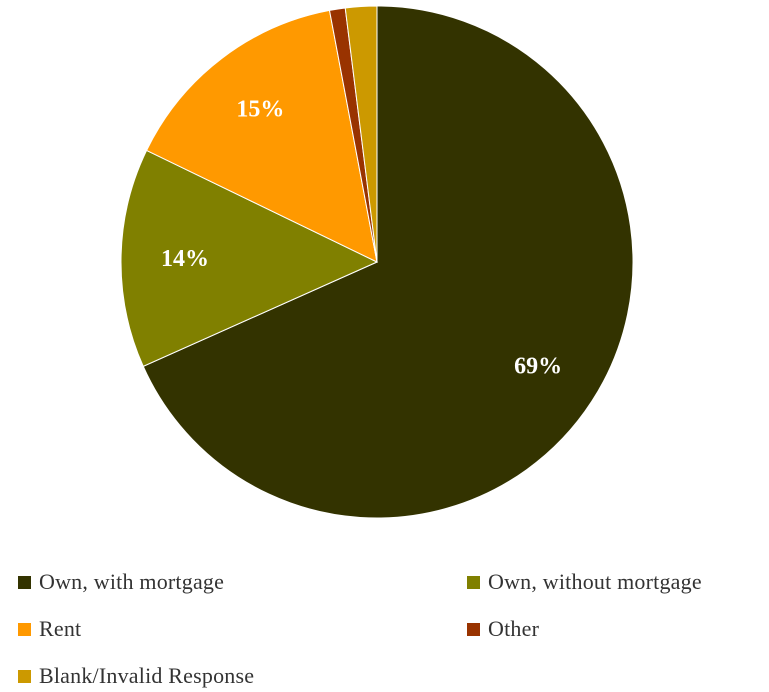  I want to click on legend-item-own-with-mortgage: Own, with mortgage, so click(121, 582).